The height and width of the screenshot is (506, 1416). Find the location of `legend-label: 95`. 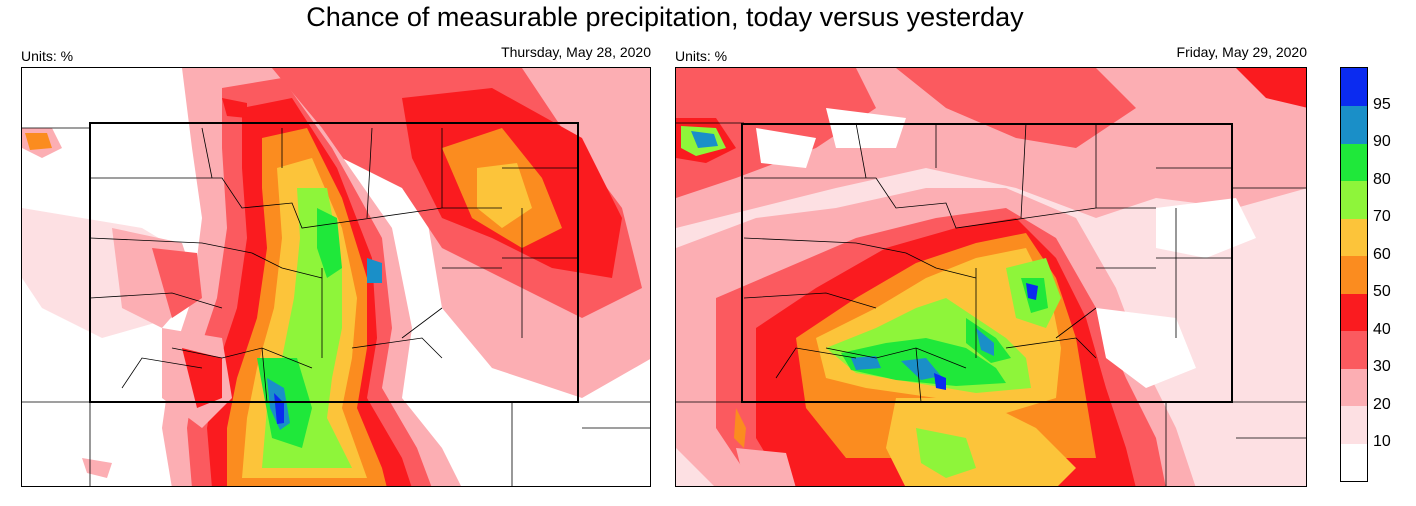

legend-label: 95 is located at coordinates (1382, 104).